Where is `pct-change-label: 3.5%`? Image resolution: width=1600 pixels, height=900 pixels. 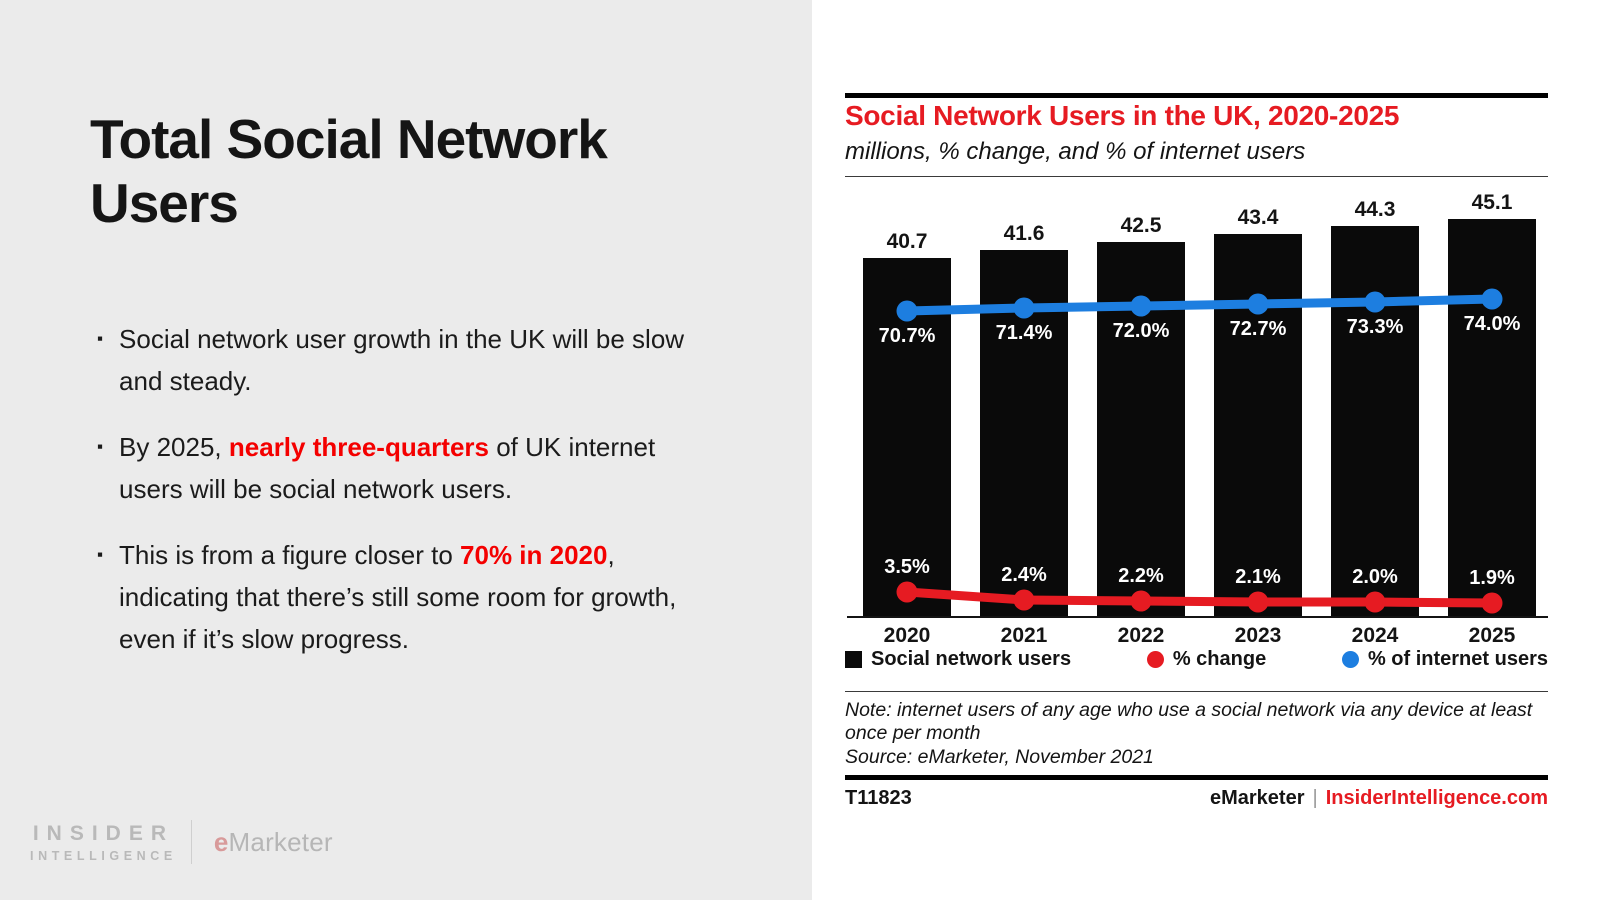 pct-change-label: 3.5% is located at coordinates (907, 567).